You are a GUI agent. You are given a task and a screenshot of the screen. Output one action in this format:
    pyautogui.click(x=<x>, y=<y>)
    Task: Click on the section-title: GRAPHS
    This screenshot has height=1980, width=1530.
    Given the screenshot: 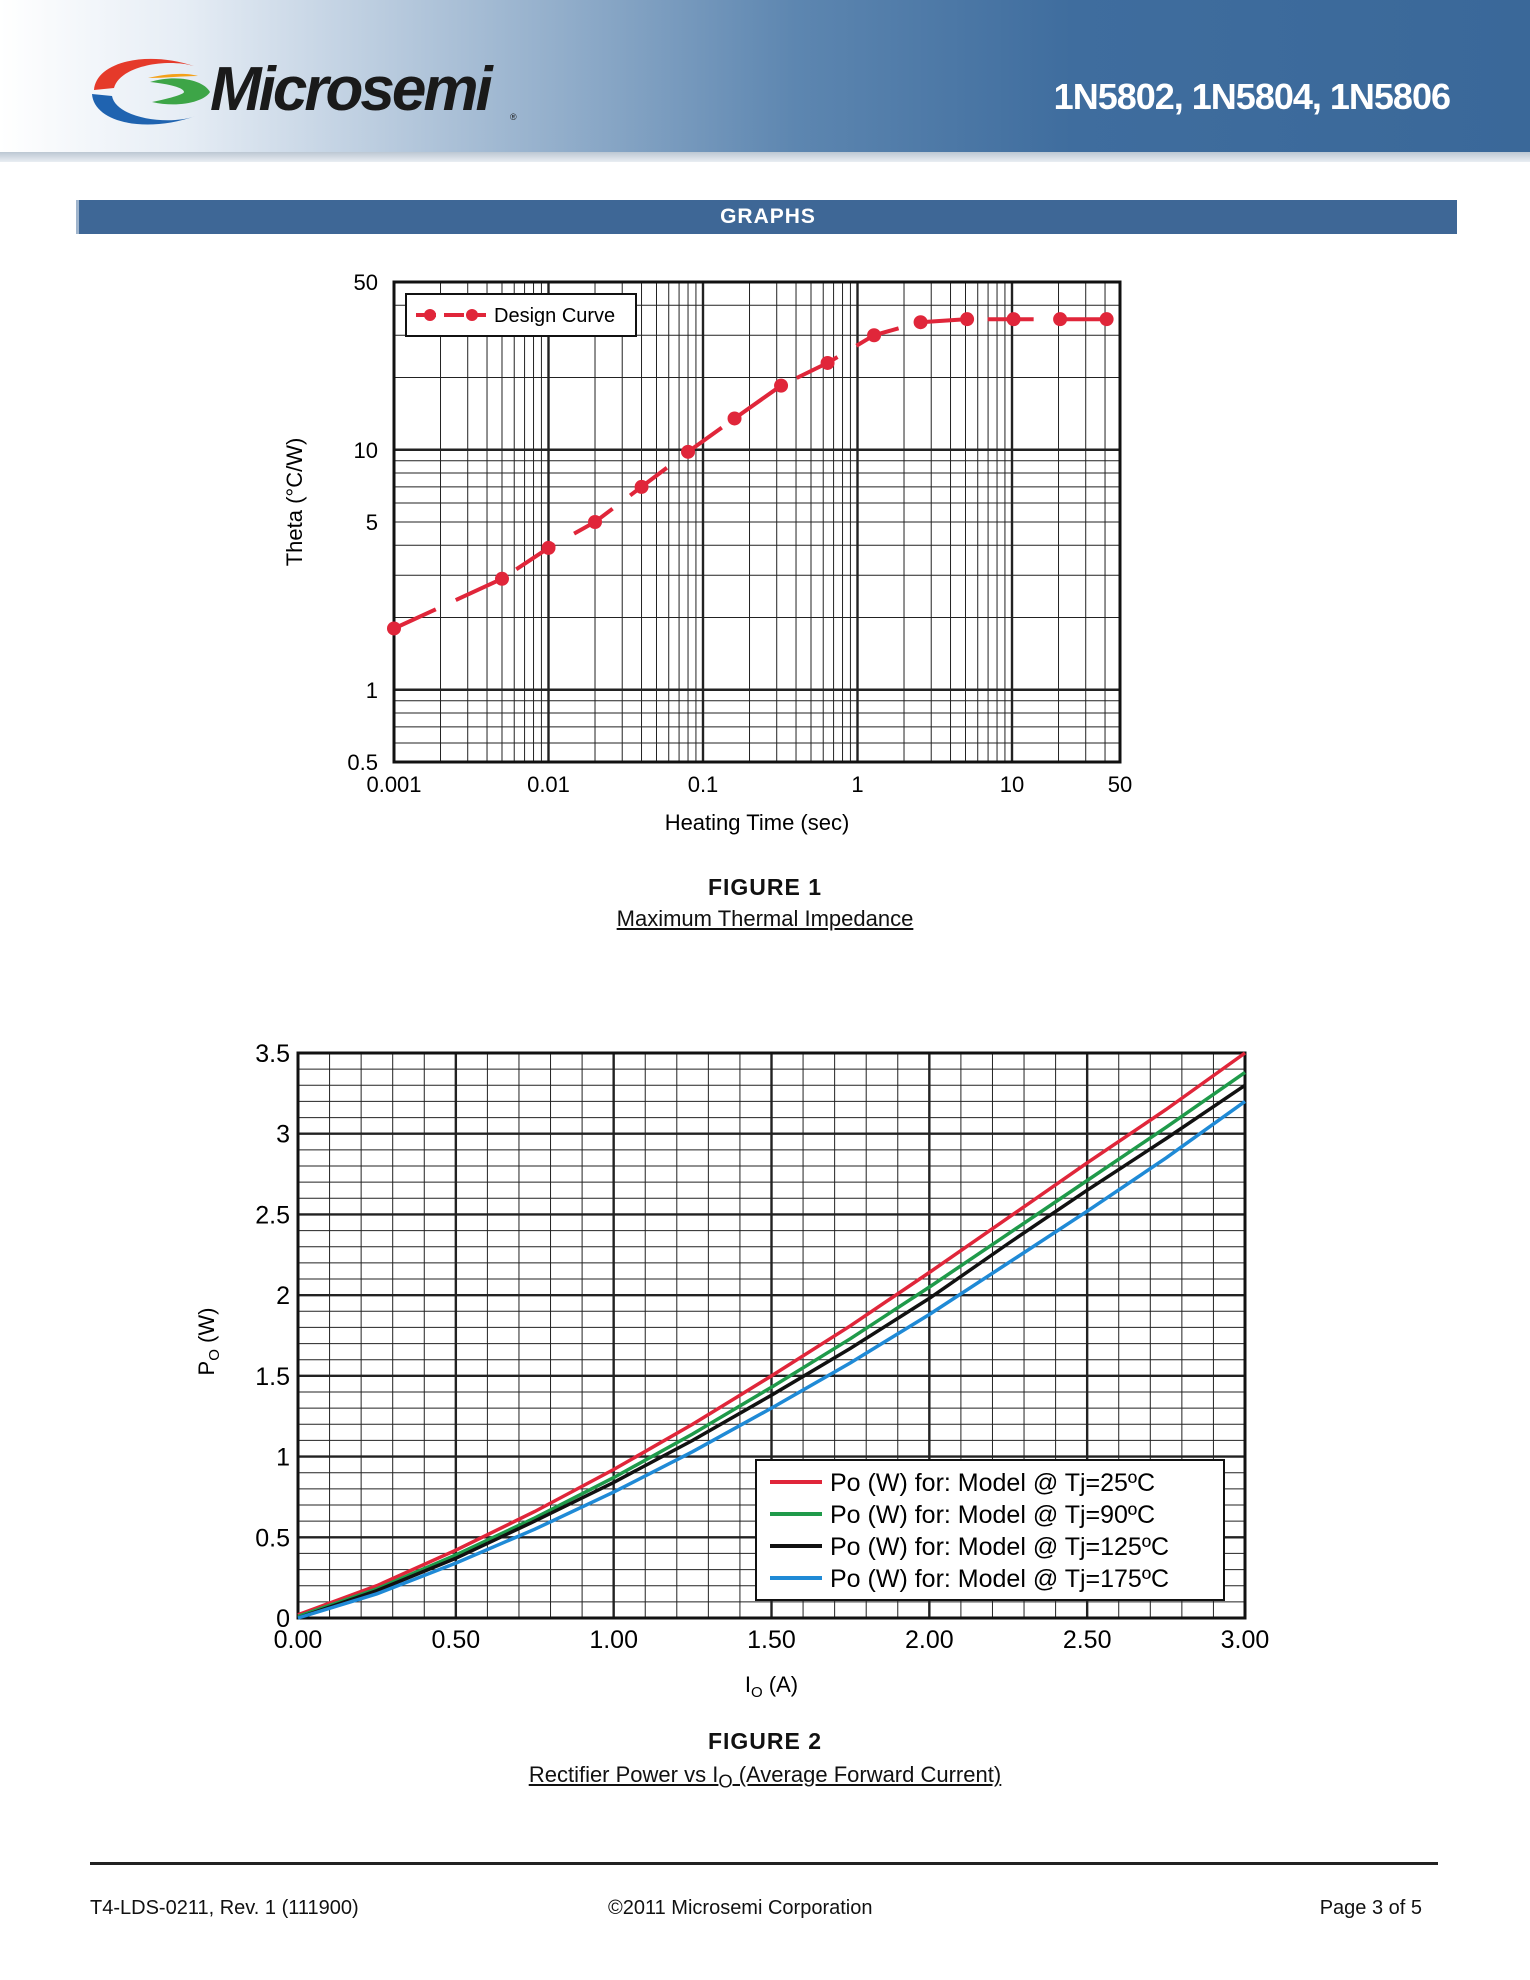 What is the action you would take?
    pyautogui.click(x=768, y=216)
    